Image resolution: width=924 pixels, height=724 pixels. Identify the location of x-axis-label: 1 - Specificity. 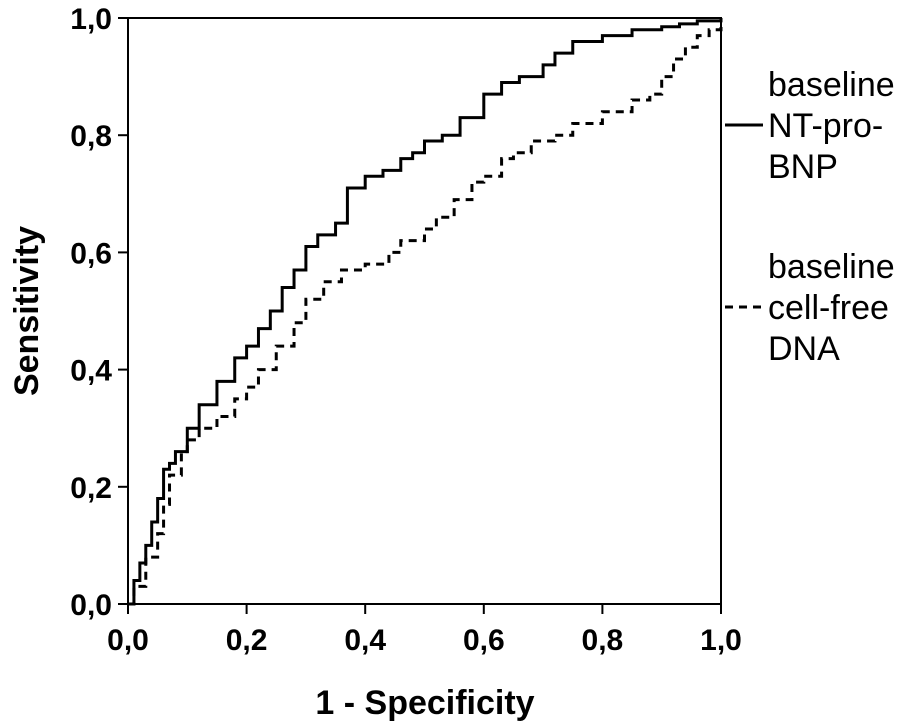
(424, 703).